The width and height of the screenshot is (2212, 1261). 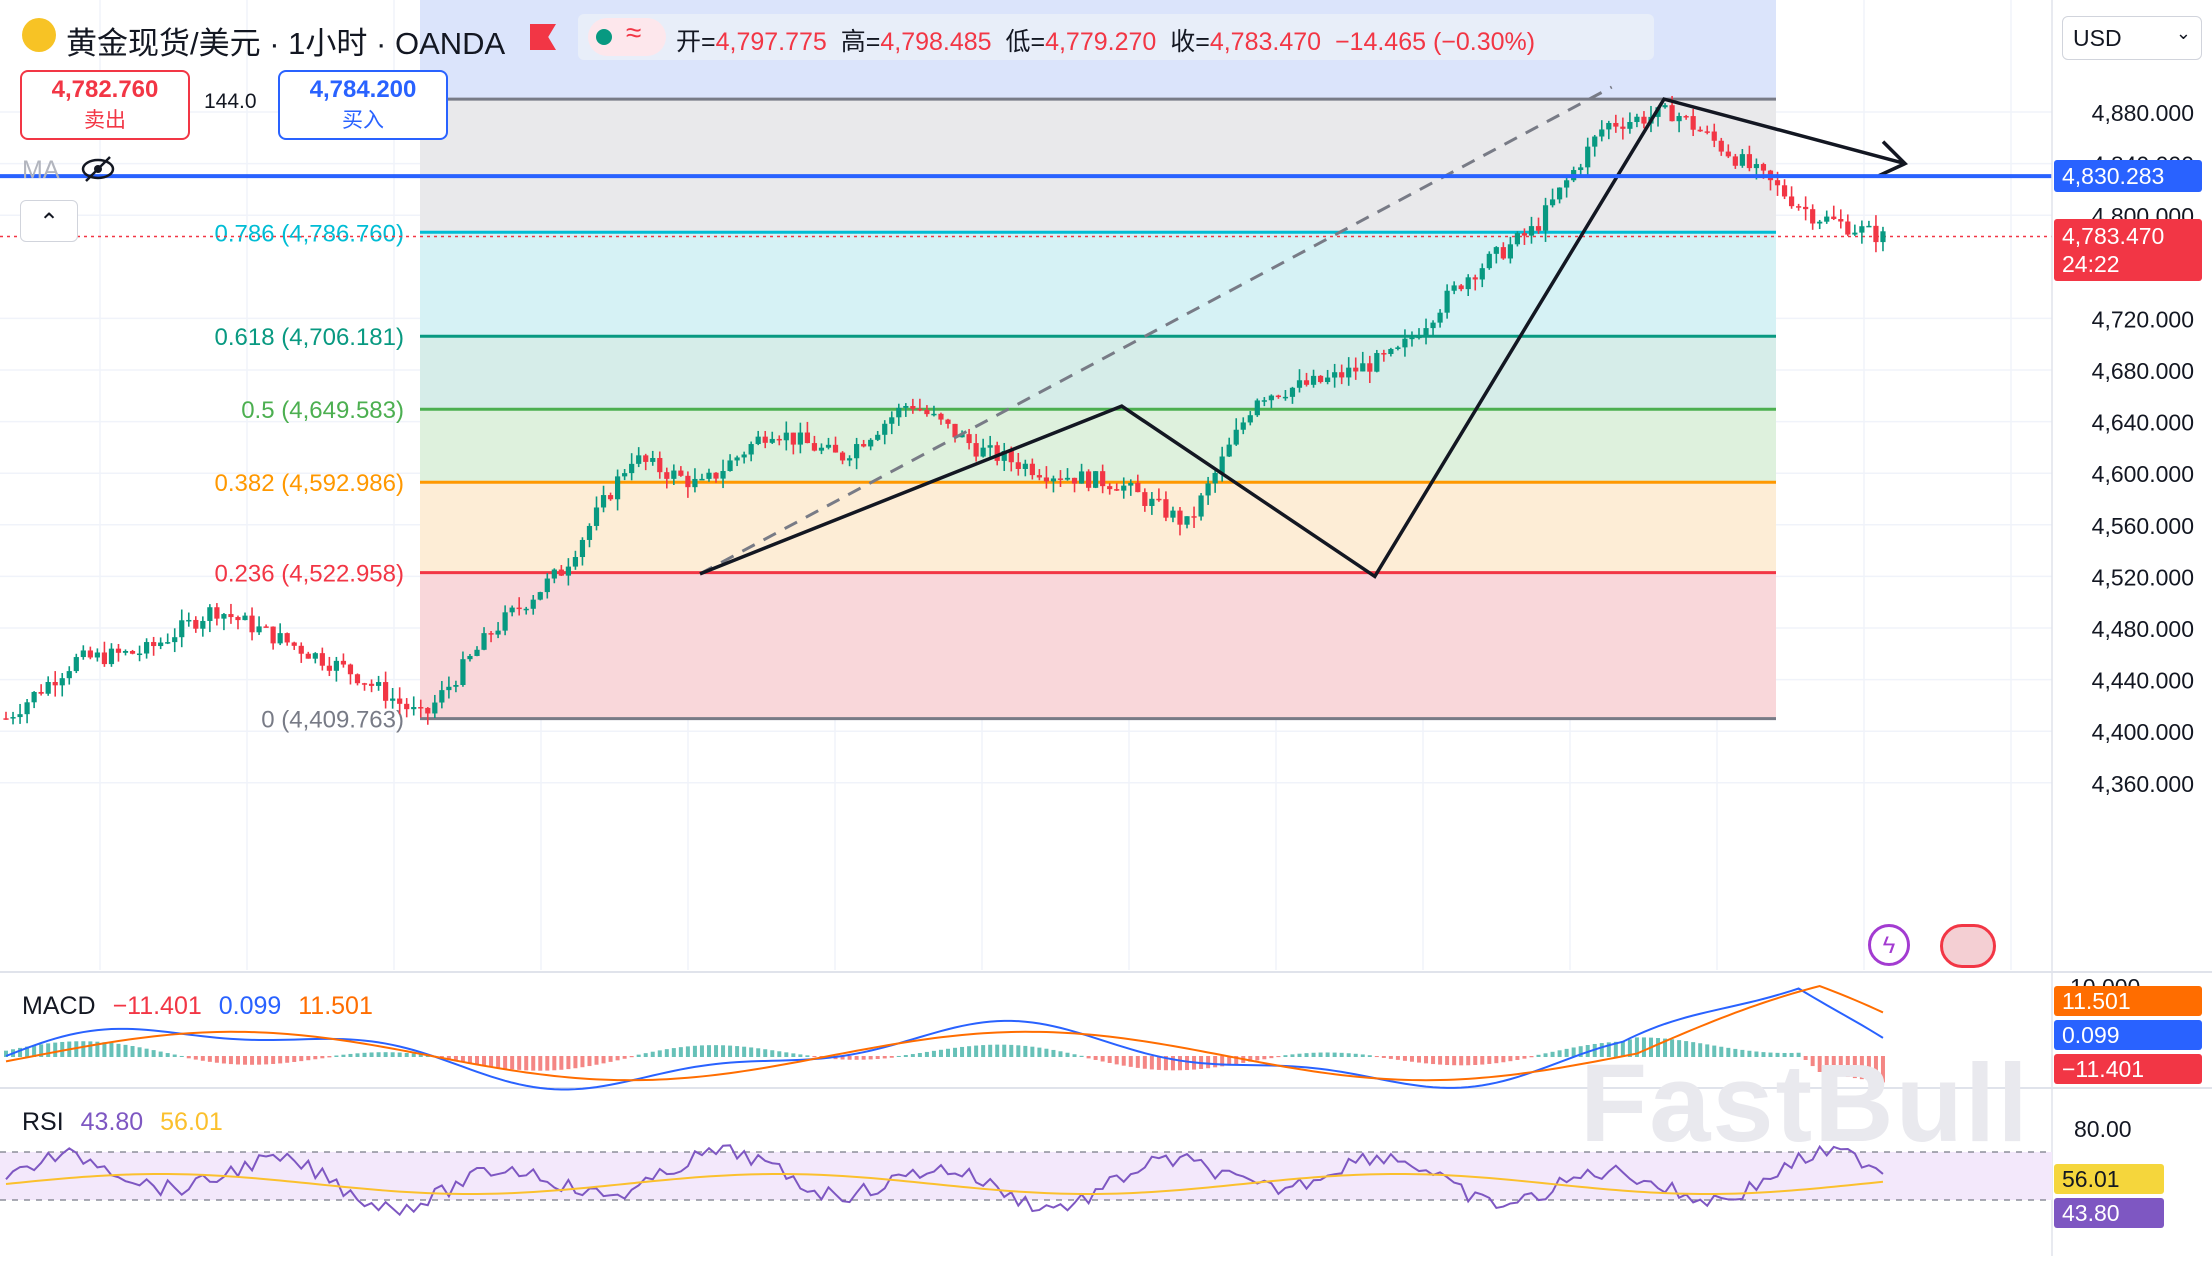 I want to click on sell-button: 4,782.760 卖出, so click(x=105, y=105).